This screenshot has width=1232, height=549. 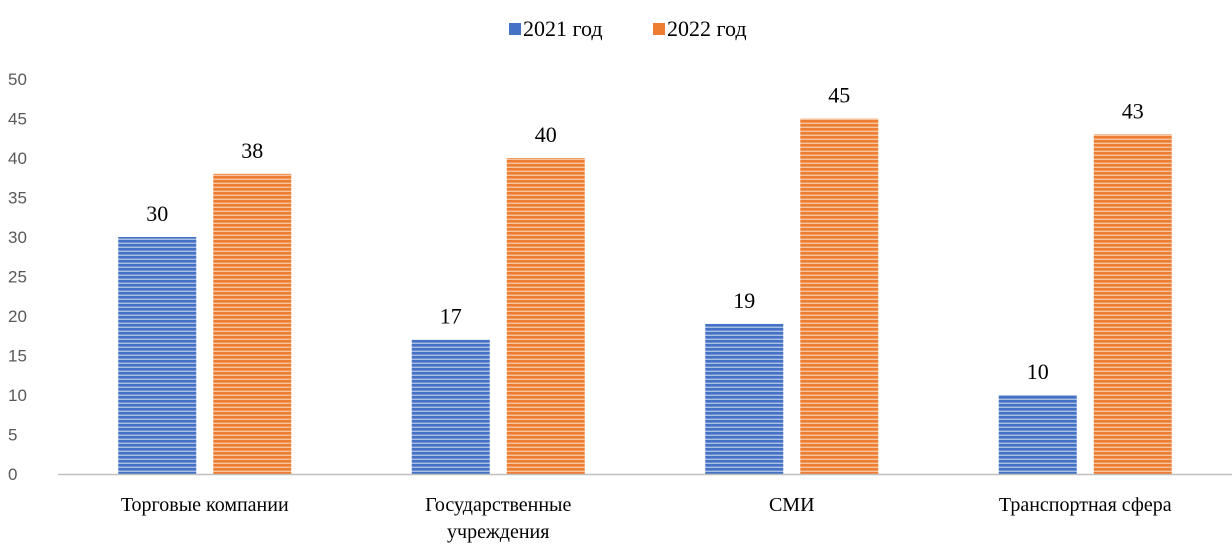 What do you see at coordinates (17, 356) in the screenshot?
I see `y-tick-label: 15` at bounding box center [17, 356].